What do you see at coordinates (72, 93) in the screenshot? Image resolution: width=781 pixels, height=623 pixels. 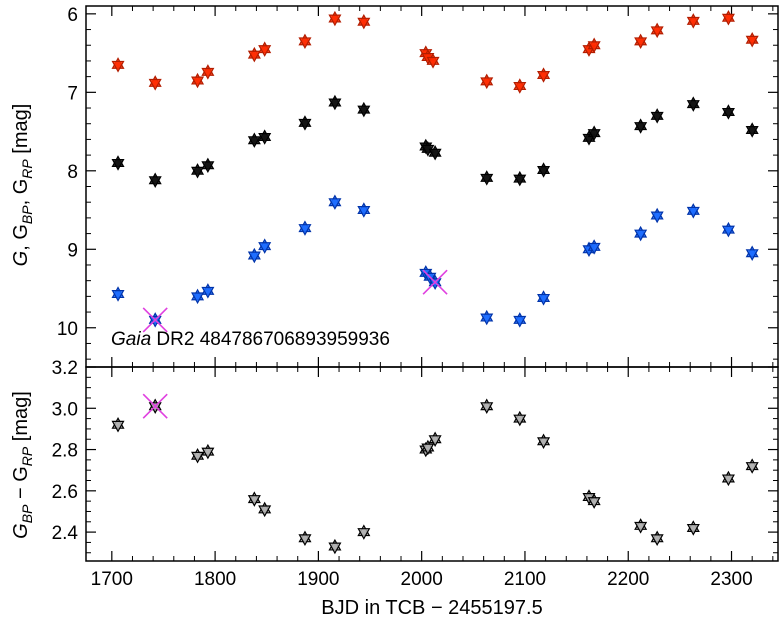 I see `y-tick-label: 7` at bounding box center [72, 93].